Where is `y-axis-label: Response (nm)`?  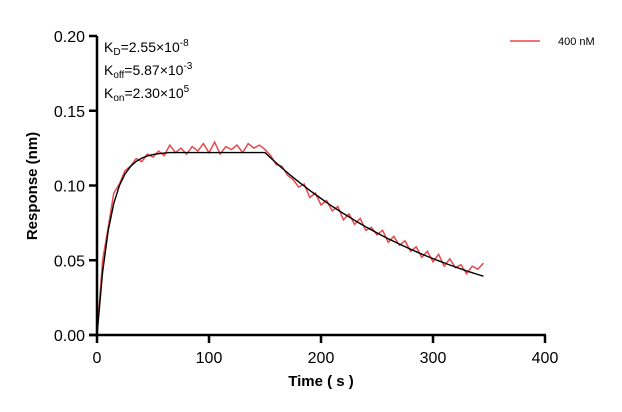
y-axis-label: Response (nm) is located at coordinates (32, 186).